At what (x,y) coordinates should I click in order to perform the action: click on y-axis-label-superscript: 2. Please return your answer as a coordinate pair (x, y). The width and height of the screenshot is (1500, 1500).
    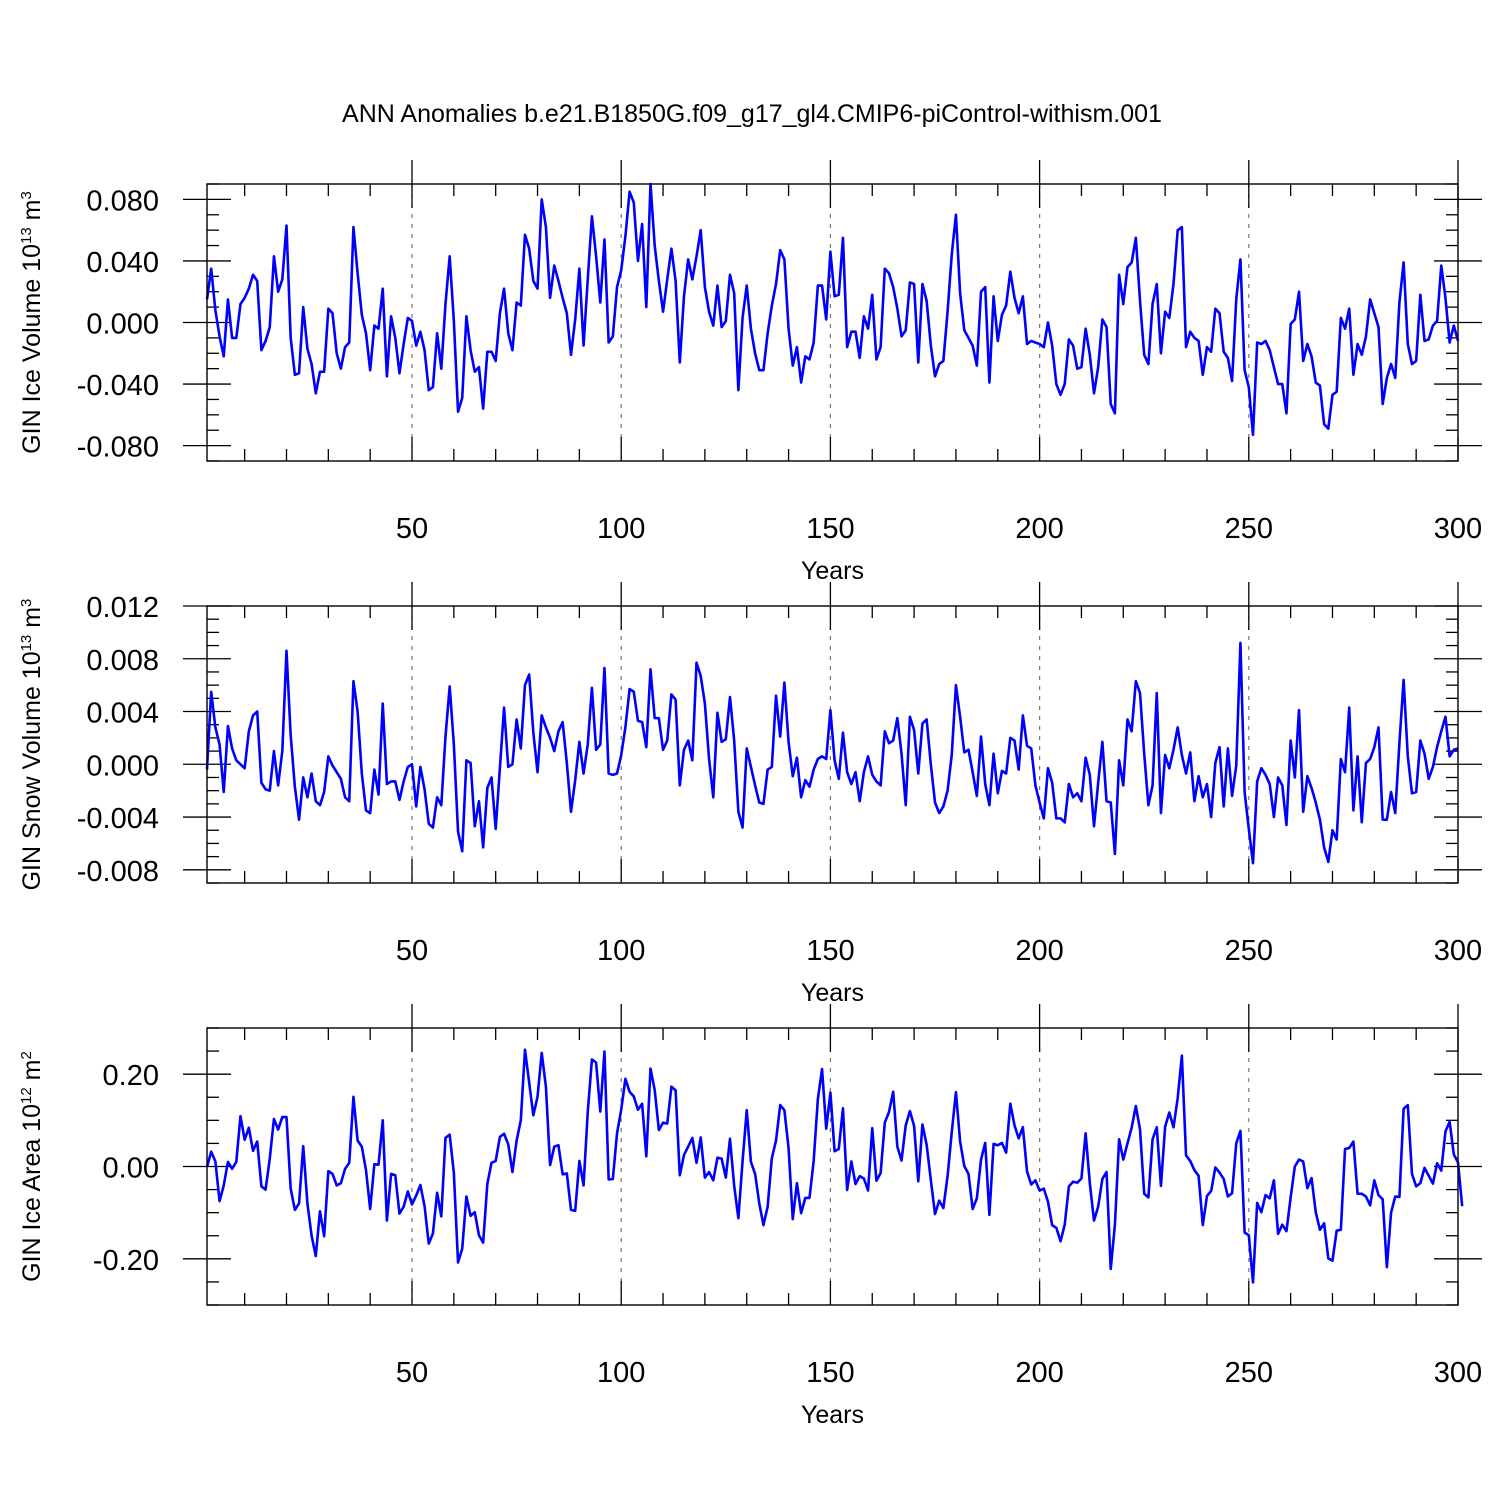
    Looking at the image, I should click on (26, 1055).